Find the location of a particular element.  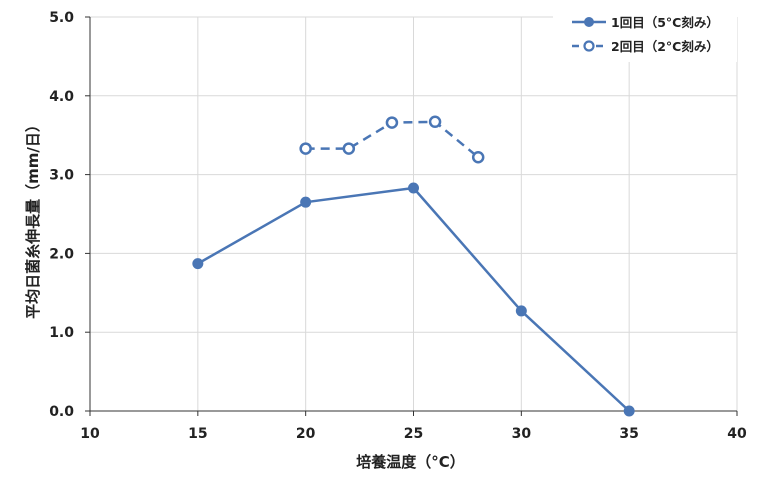

y-tick-label: 2.0 is located at coordinates (61, 254).